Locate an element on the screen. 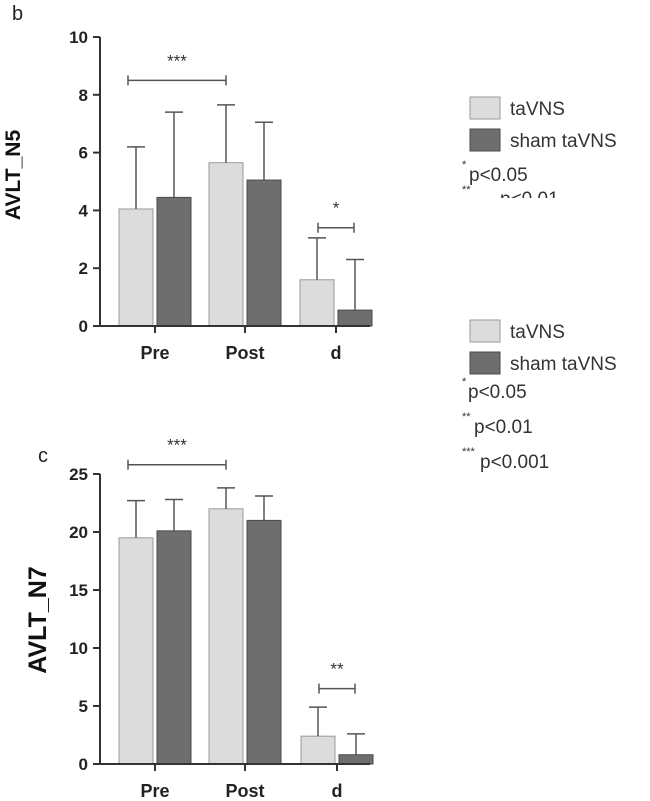  y-tick-label: 5 is located at coordinates (83, 706).